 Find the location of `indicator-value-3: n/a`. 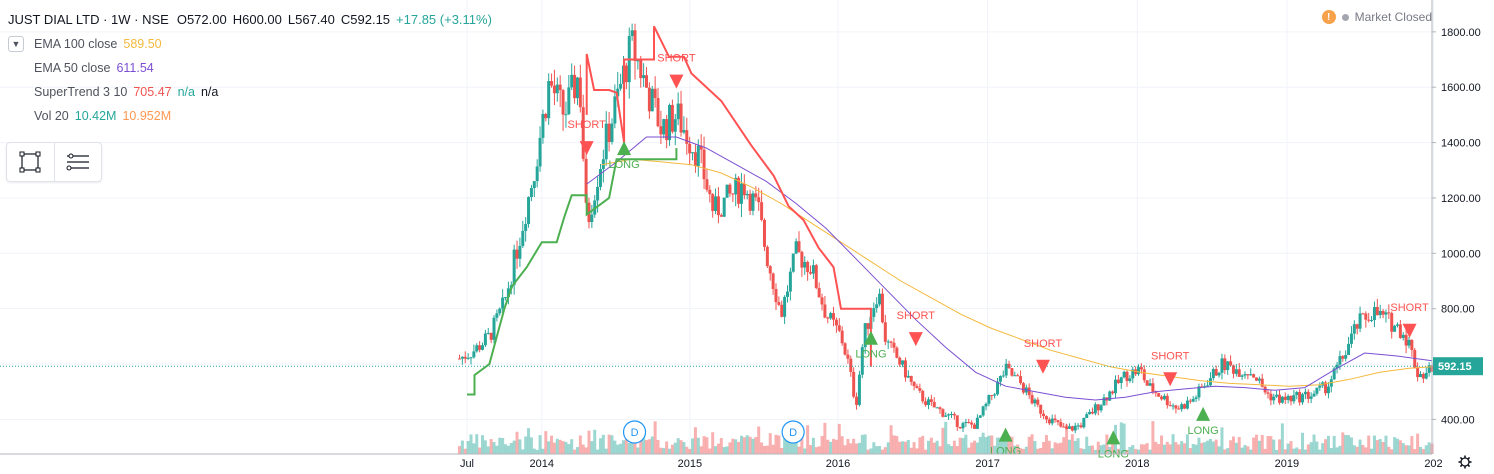

indicator-value-3: n/a is located at coordinates (209, 92).